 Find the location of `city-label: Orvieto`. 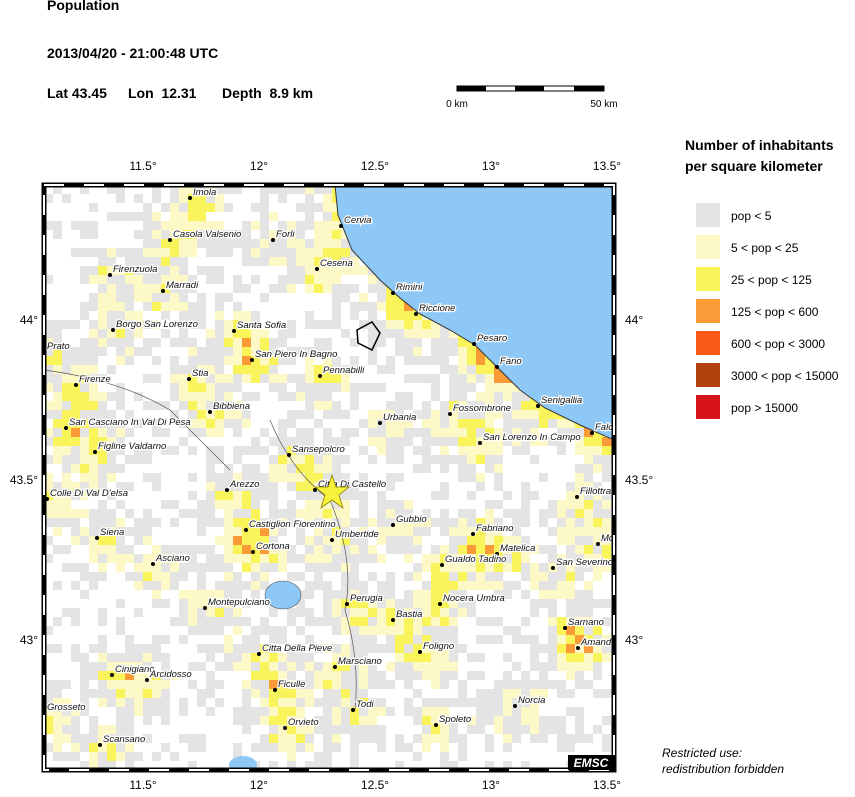

city-label: Orvieto is located at coordinates (303, 722).